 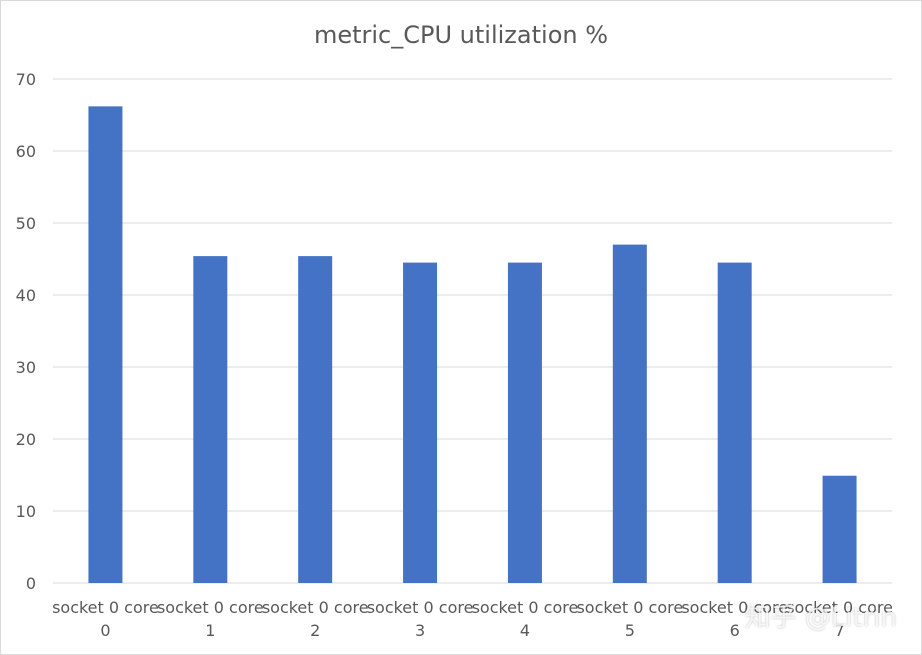 What do you see at coordinates (31, 583) in the screenshot?
I see `y-tick-label: 0` at bounding box center [31, 583].